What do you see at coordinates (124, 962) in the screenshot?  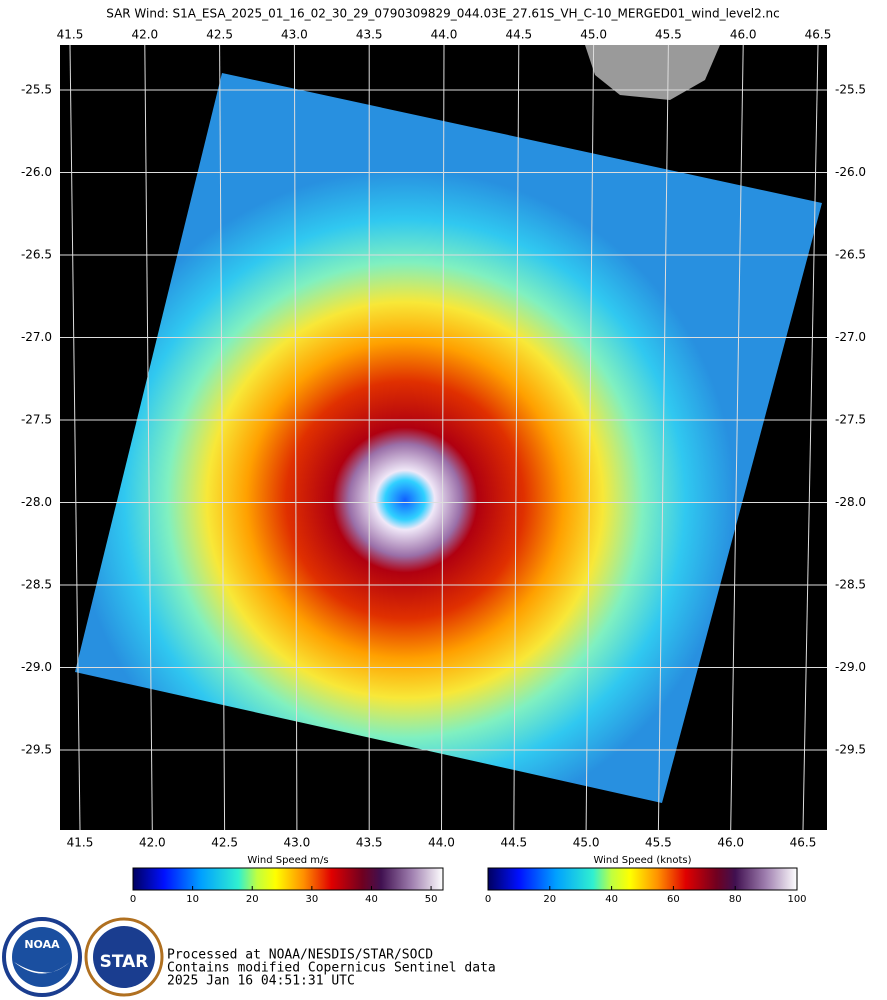 I see `logo-text: STAR` at bounding box center [124, 962].